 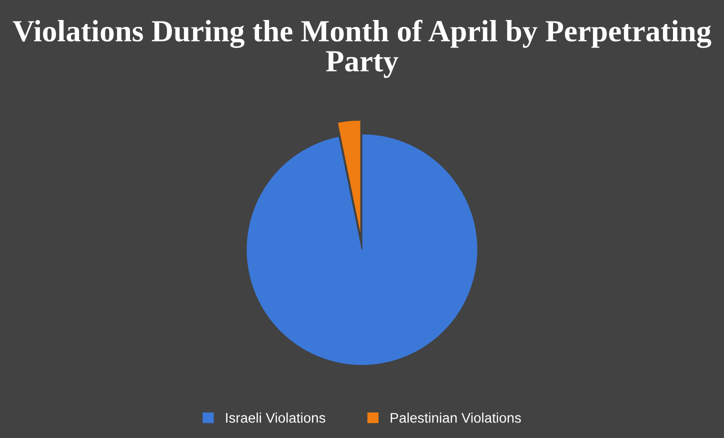 I want to click on chart-title: Violations During the Month of April by Perpetrating Party, so click(x=362, y=49).